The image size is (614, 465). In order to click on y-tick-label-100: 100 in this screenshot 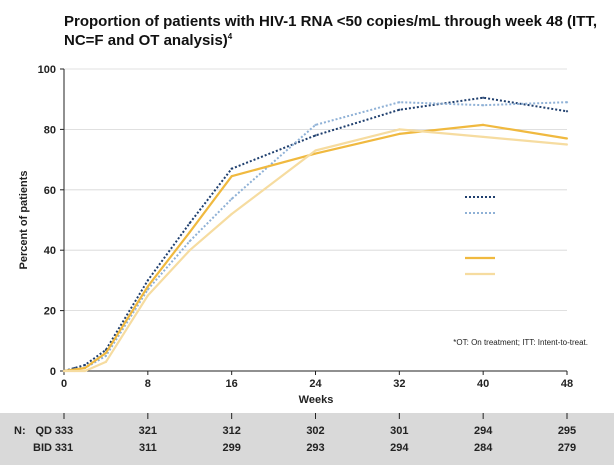, I will do `click(47, 70)`.